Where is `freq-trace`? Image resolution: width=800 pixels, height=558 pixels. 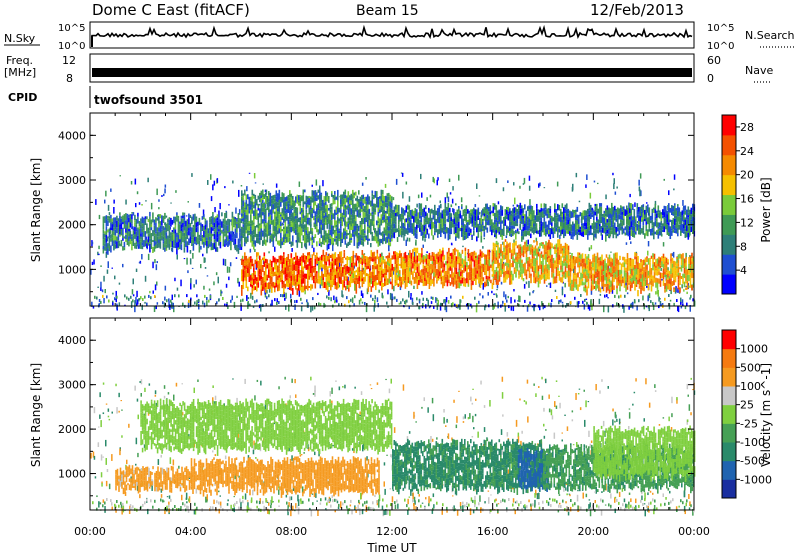 freq-trace is located at coordinates (392, 72).